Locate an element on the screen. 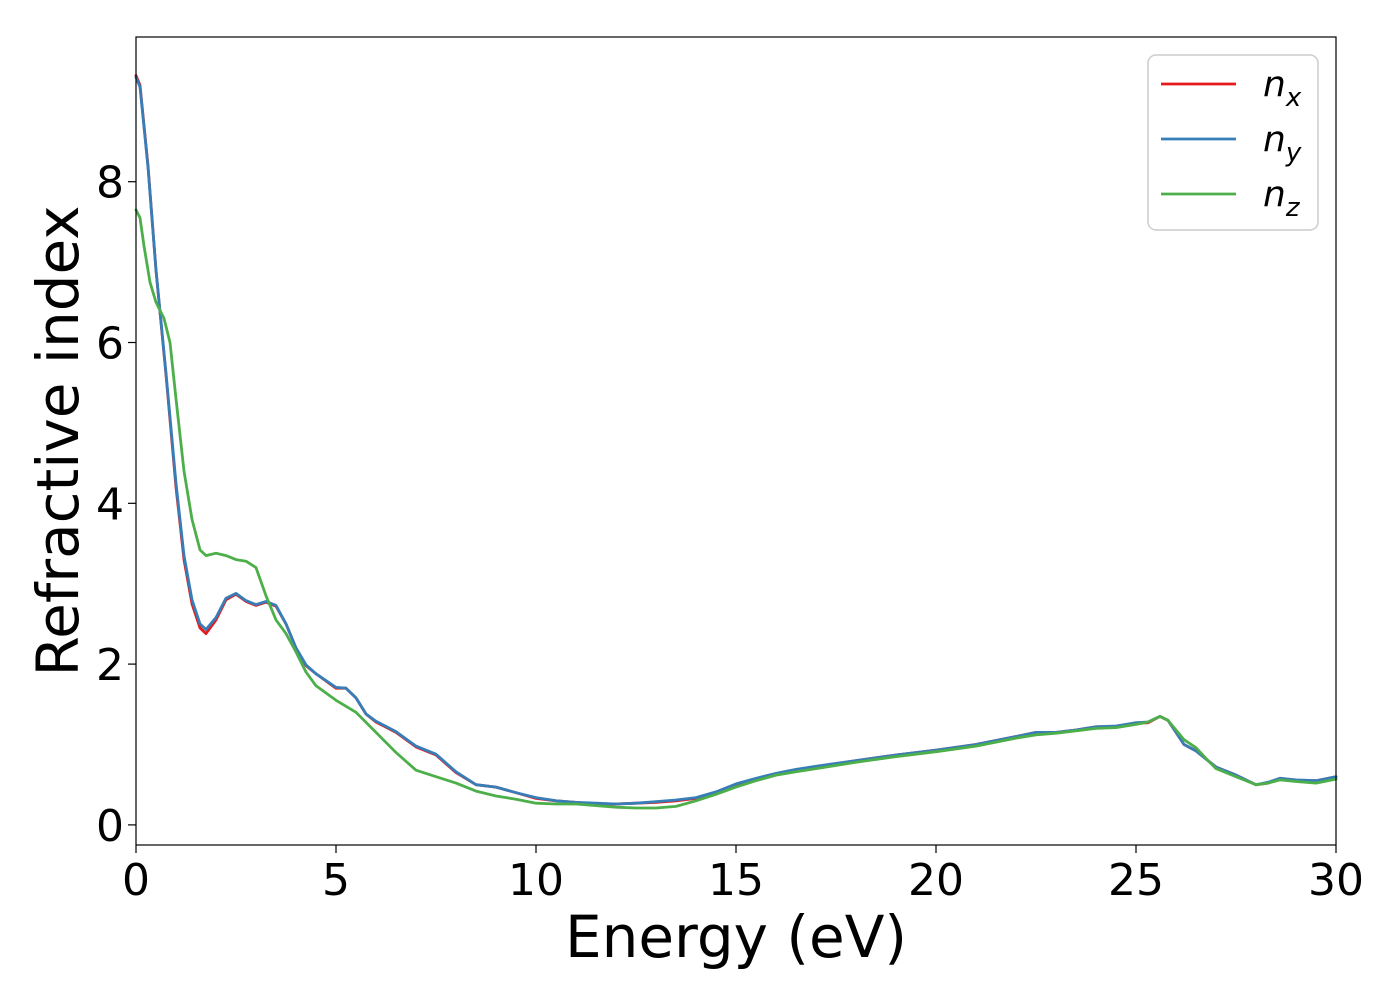 Image resolution: width=1400 pixels, height=1000 pixels. legend-label-n-x: nx is located at coordinates (1282, 88).